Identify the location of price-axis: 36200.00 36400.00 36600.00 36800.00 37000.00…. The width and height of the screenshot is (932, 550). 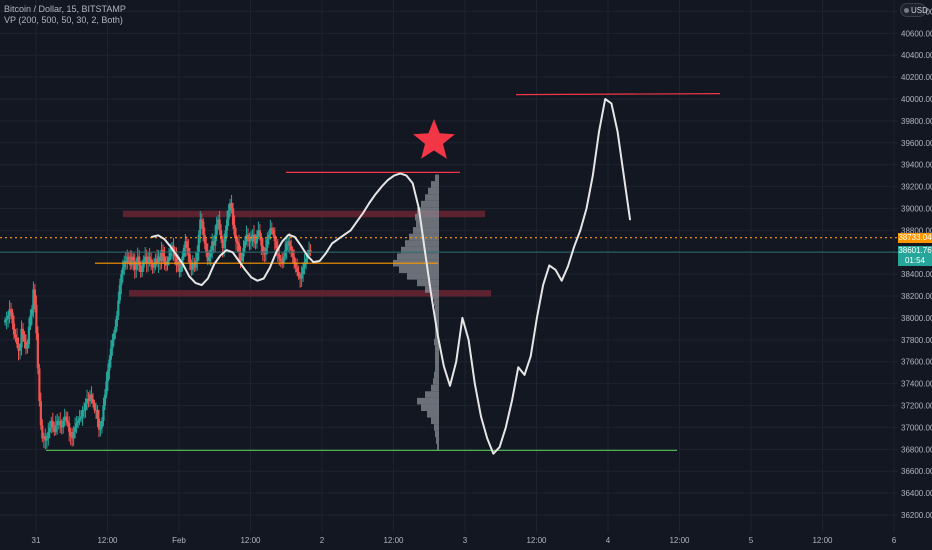
(916, 263).